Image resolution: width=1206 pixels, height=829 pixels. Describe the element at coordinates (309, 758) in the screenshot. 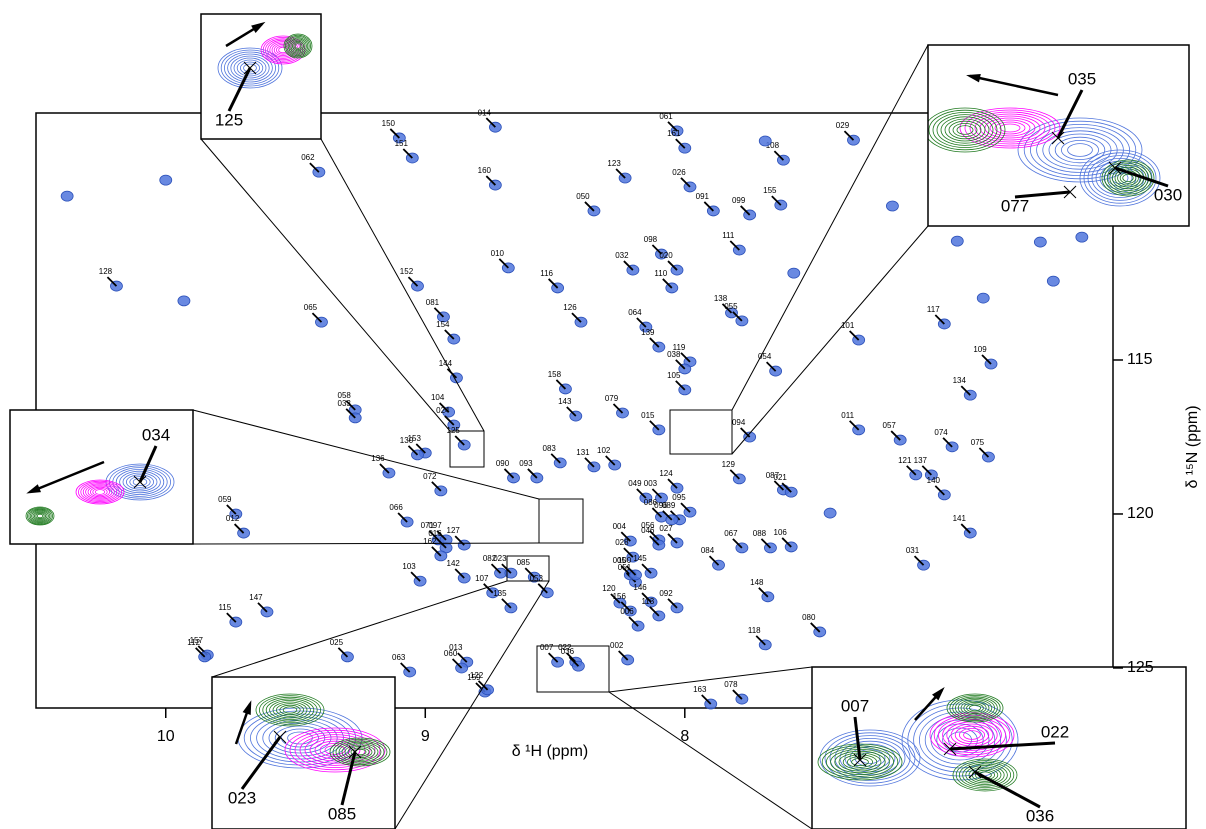

I see `inset: 023 085` at that location.